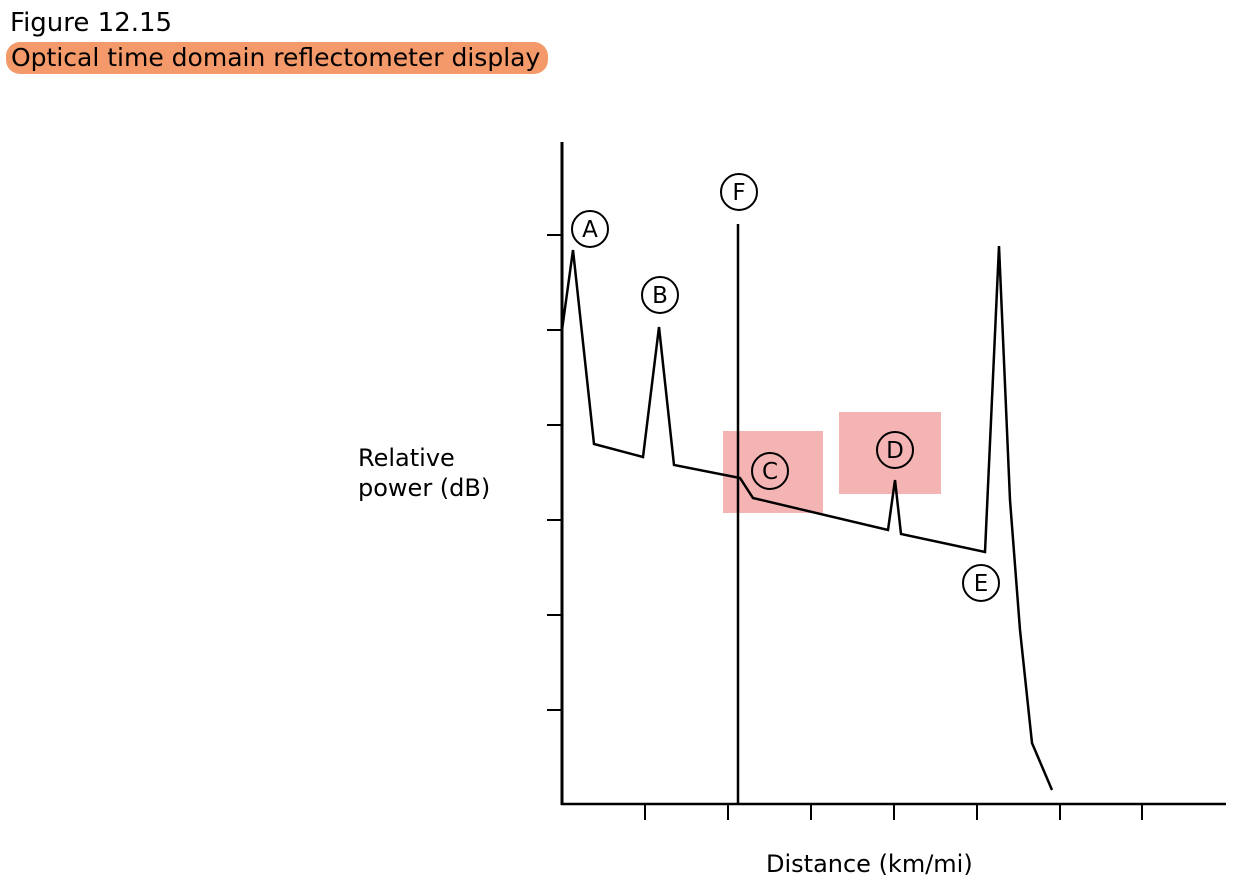  I want to click on marker-f-label: F, so click(738, 193).